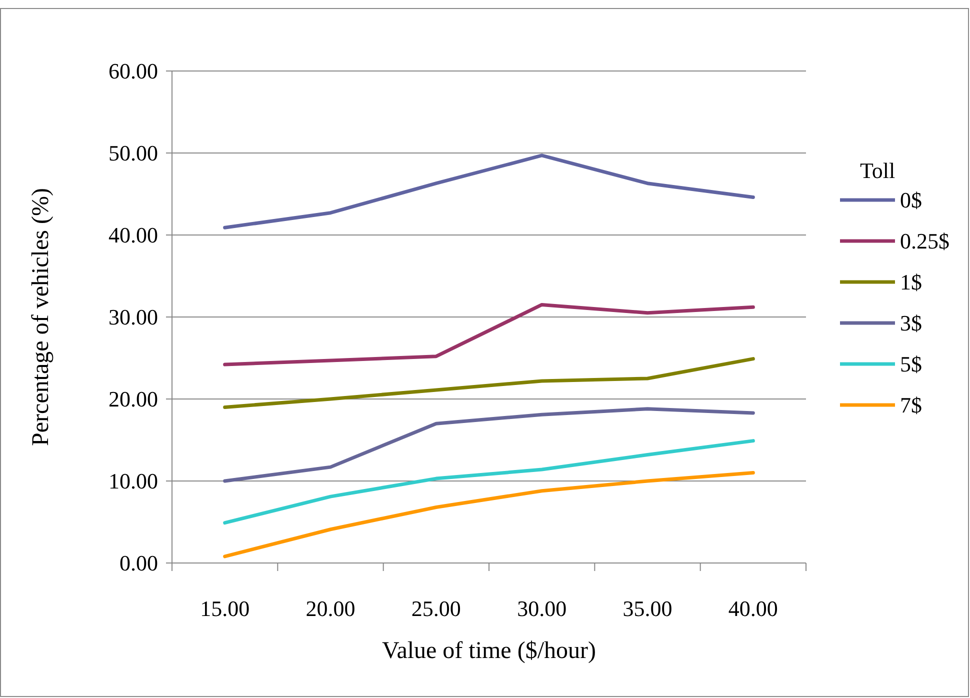 Image resolution: width=970 pixels, height=698 pixels. I want to click on x-tick-label: 40.00, so click(753, 608).